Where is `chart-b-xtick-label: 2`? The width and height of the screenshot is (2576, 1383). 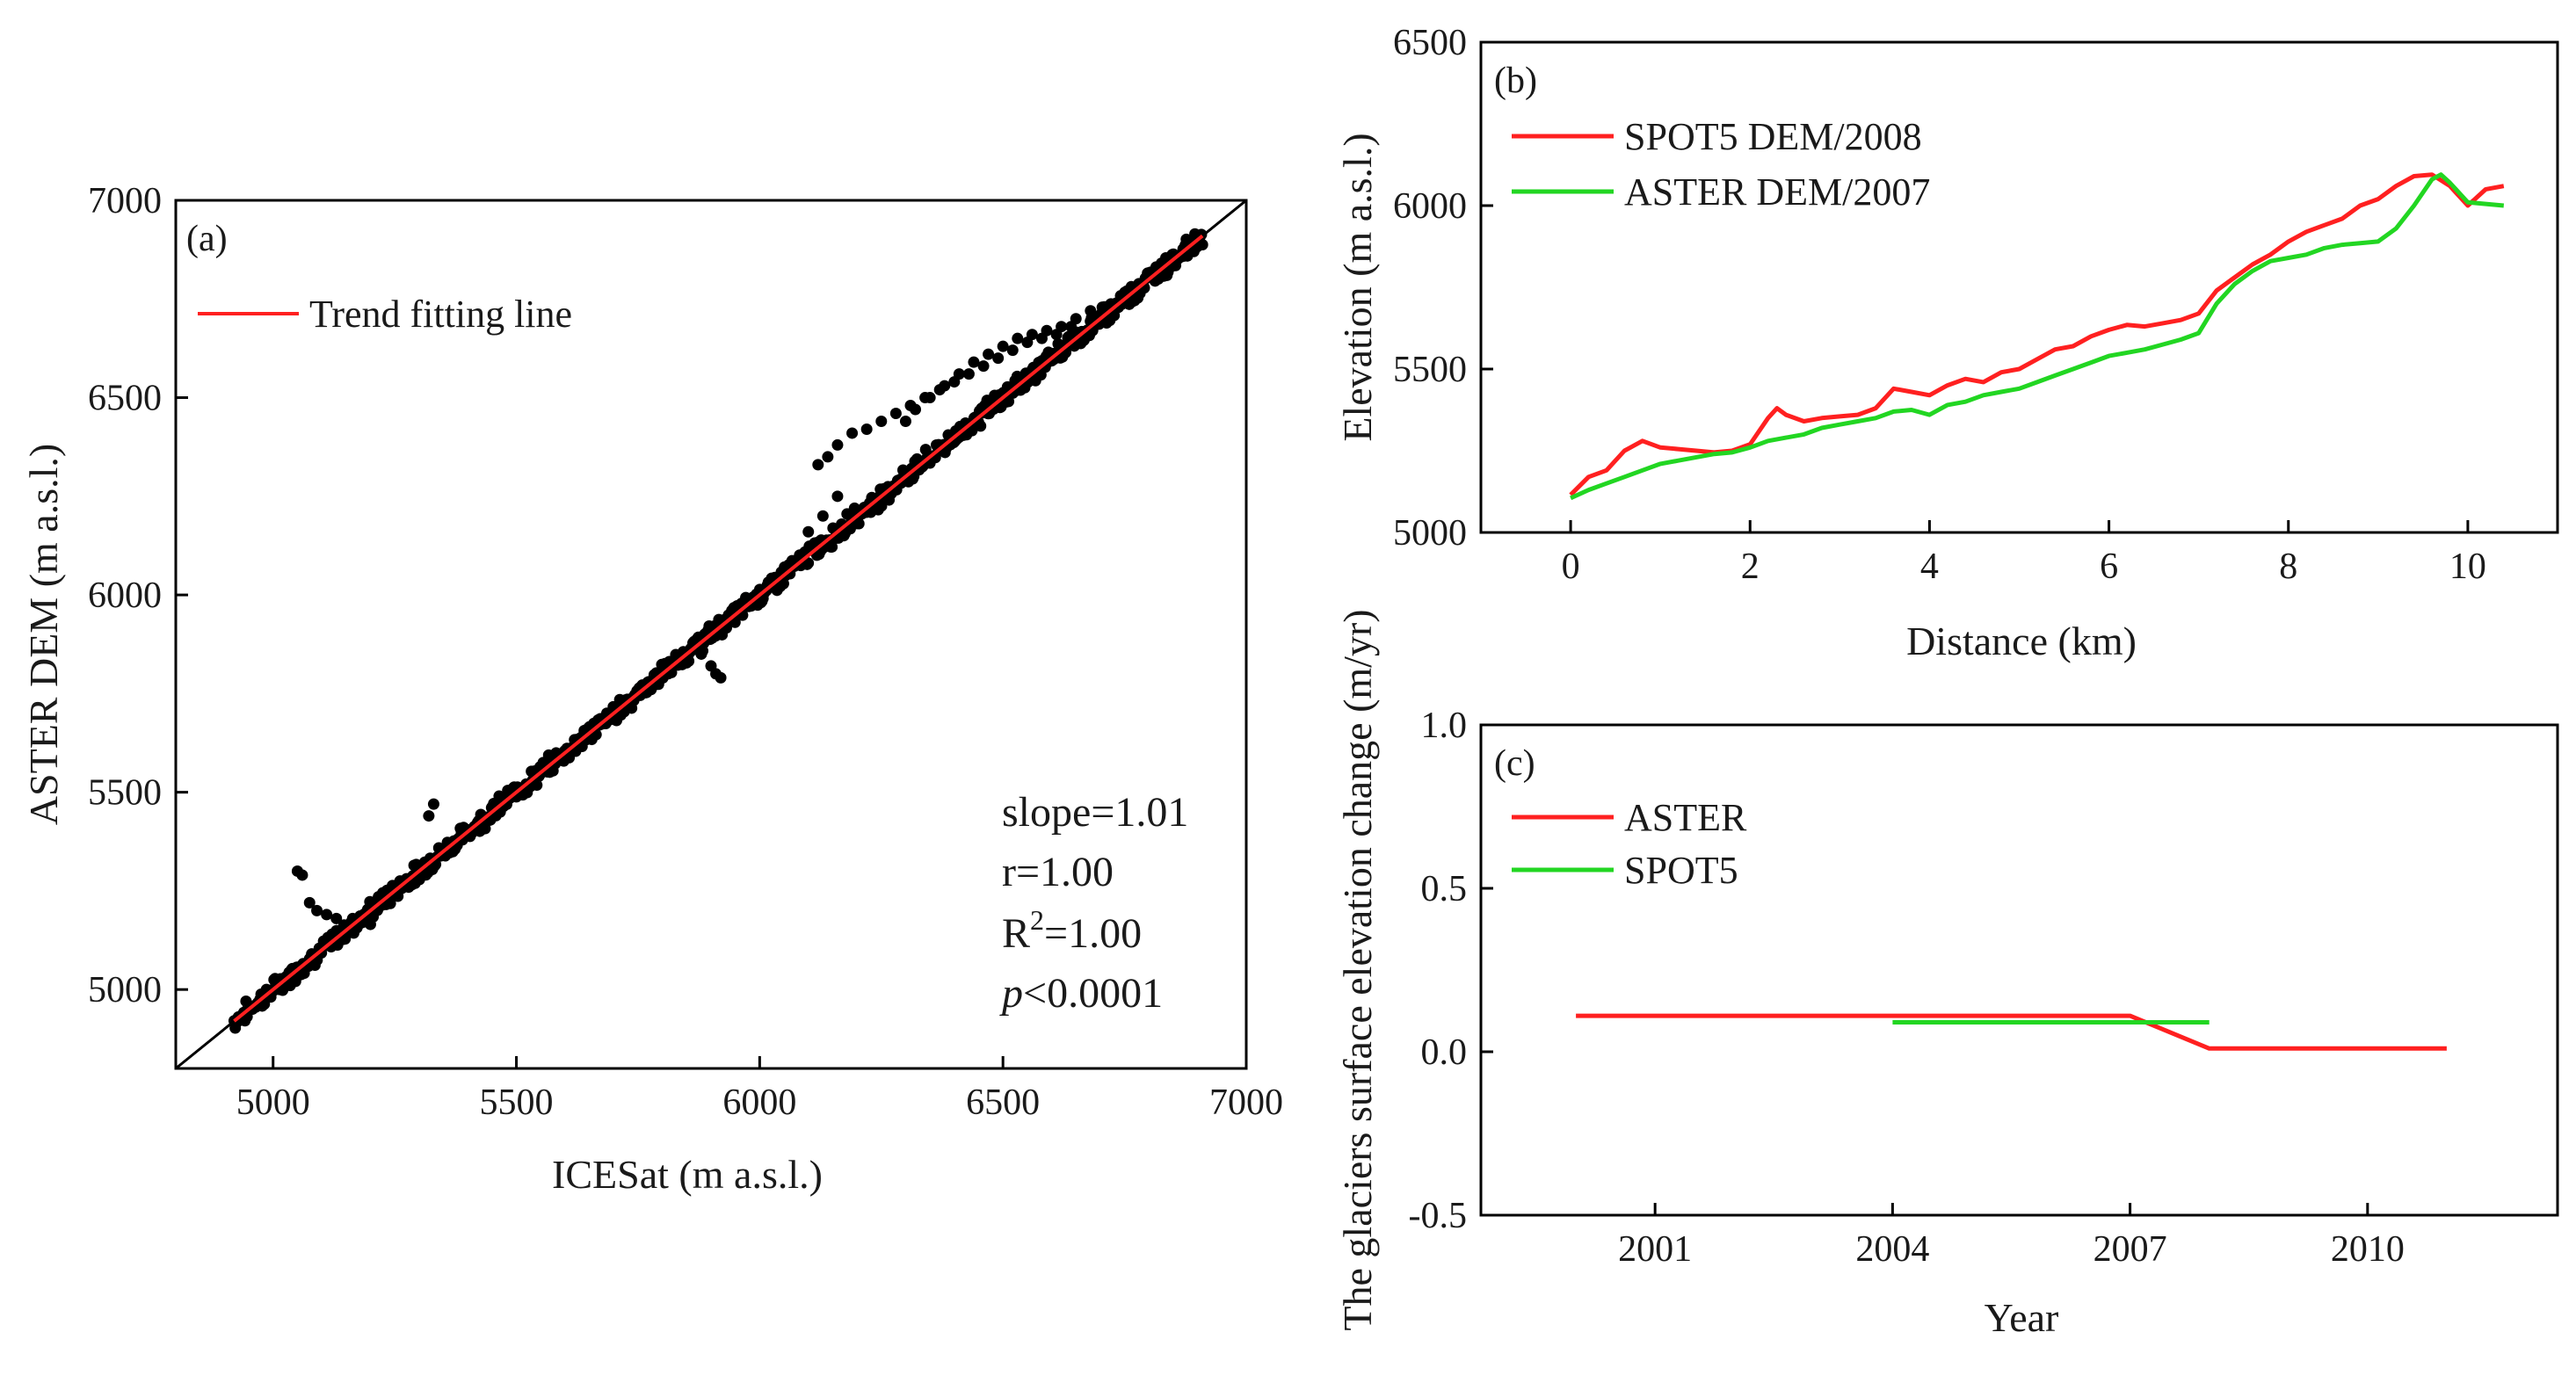 chart-b-xtick-label: 2 is located at coordinates (1750, 567).